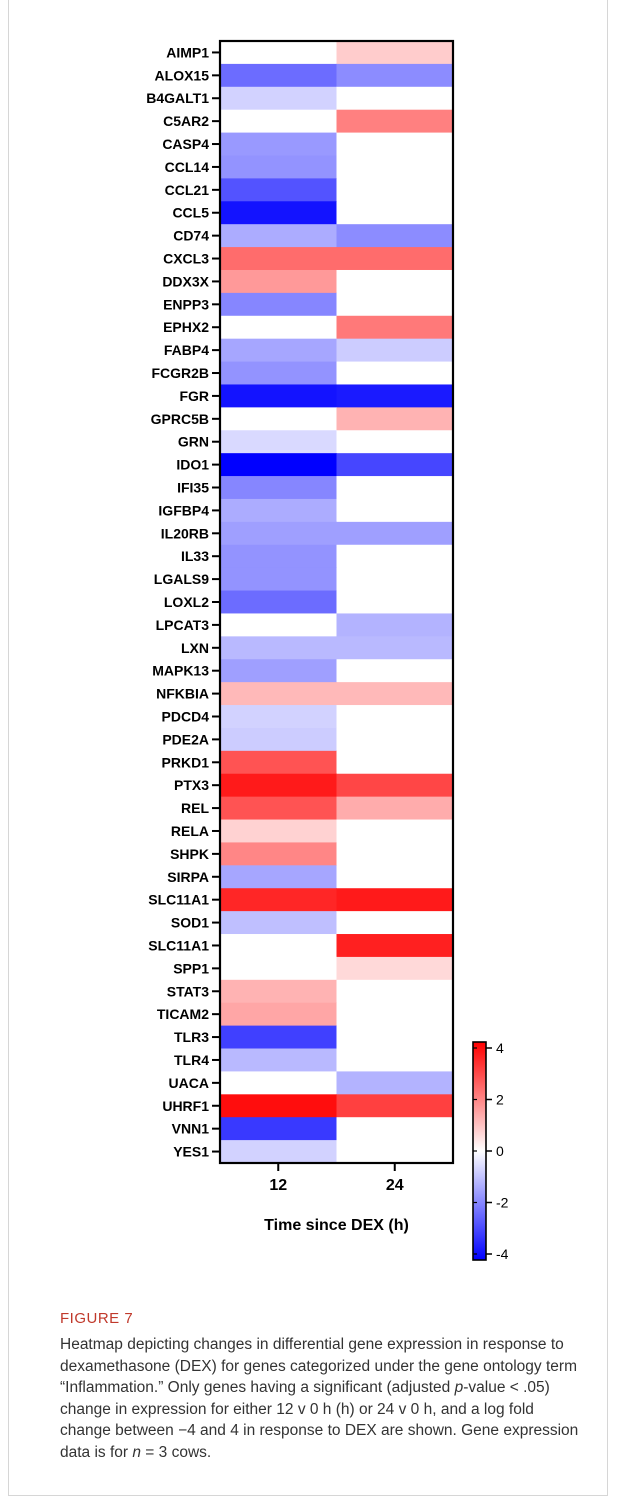  What do you see at coordinates (180, 373) in the screenshot?
I see `gene-label: FCGR2B` at bounding box center [180, 373].